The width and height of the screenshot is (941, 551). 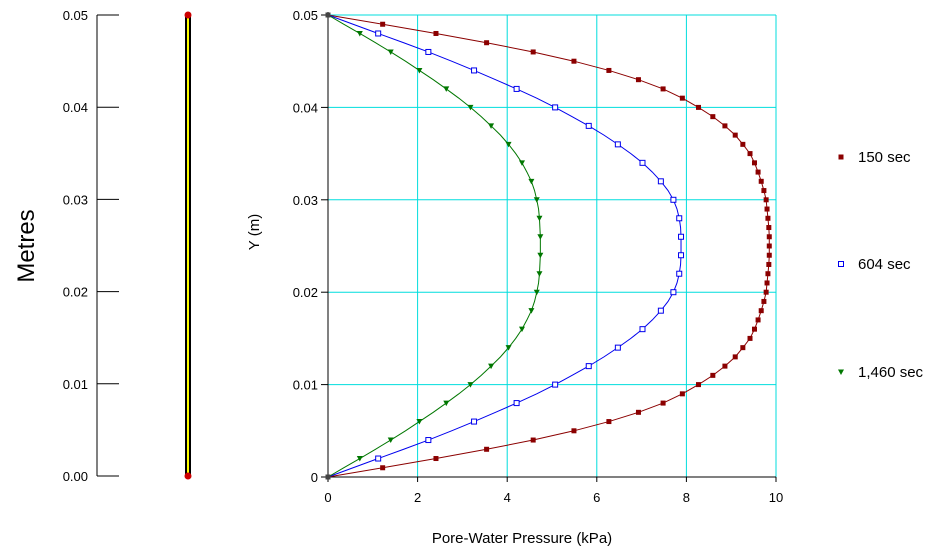 I want to click on y-tick-label: 0.02, so click(x=305, y=292).